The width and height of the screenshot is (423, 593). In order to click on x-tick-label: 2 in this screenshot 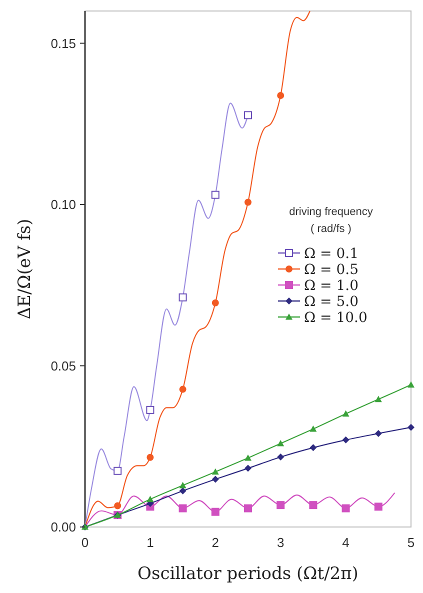, I will do `click(216, 542)`.